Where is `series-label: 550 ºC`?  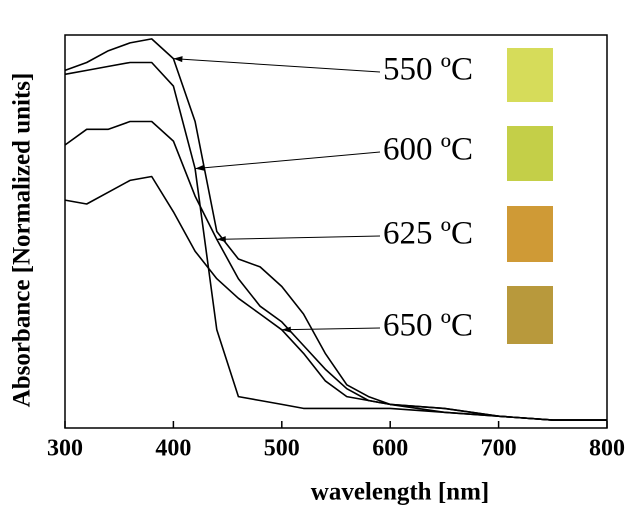
series-label: 550 ºC is located at coordinates (428, 70).